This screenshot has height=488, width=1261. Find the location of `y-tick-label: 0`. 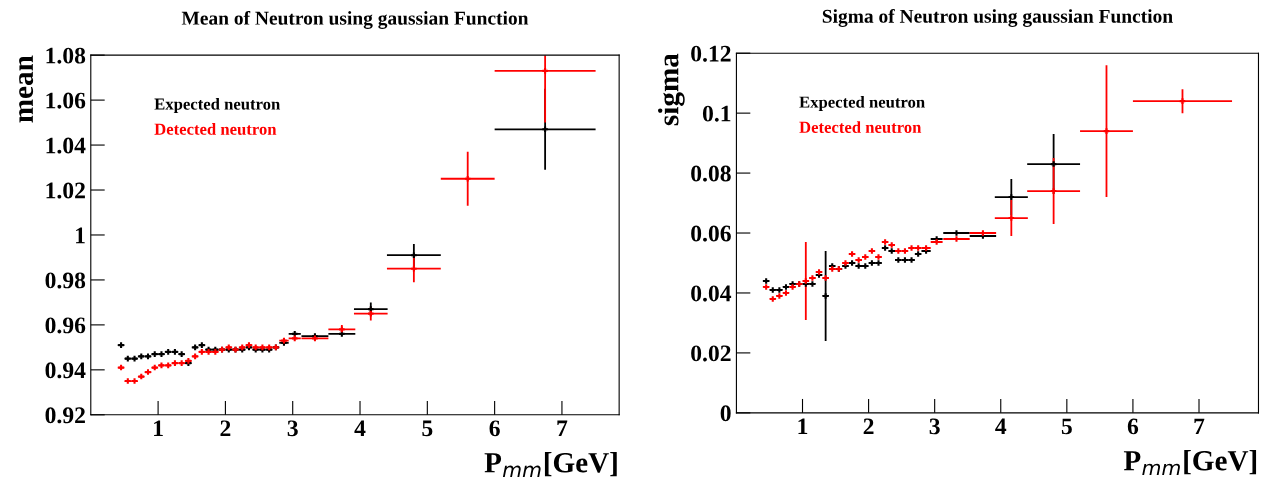

y-tick-label: 0 is located at coordinates (725, 413).